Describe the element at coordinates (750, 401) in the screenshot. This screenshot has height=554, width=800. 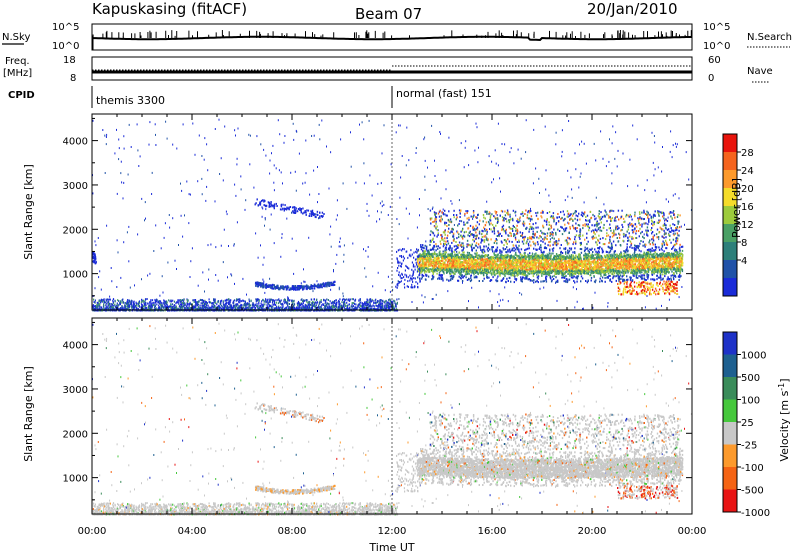
I see `colorbar-tick-label: 100` at that location.